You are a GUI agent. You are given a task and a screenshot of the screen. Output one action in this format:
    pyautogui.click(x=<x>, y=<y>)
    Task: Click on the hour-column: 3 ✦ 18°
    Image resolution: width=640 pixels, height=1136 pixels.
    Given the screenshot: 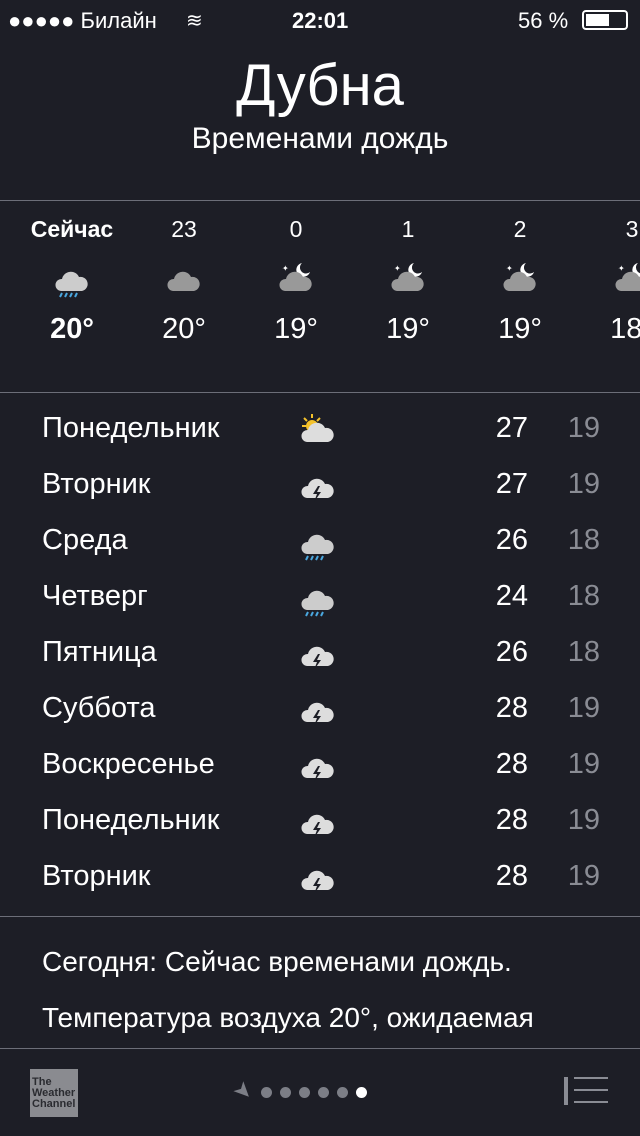 What is the action you would take?
    pyautogui.click(x=608, y=273)
    